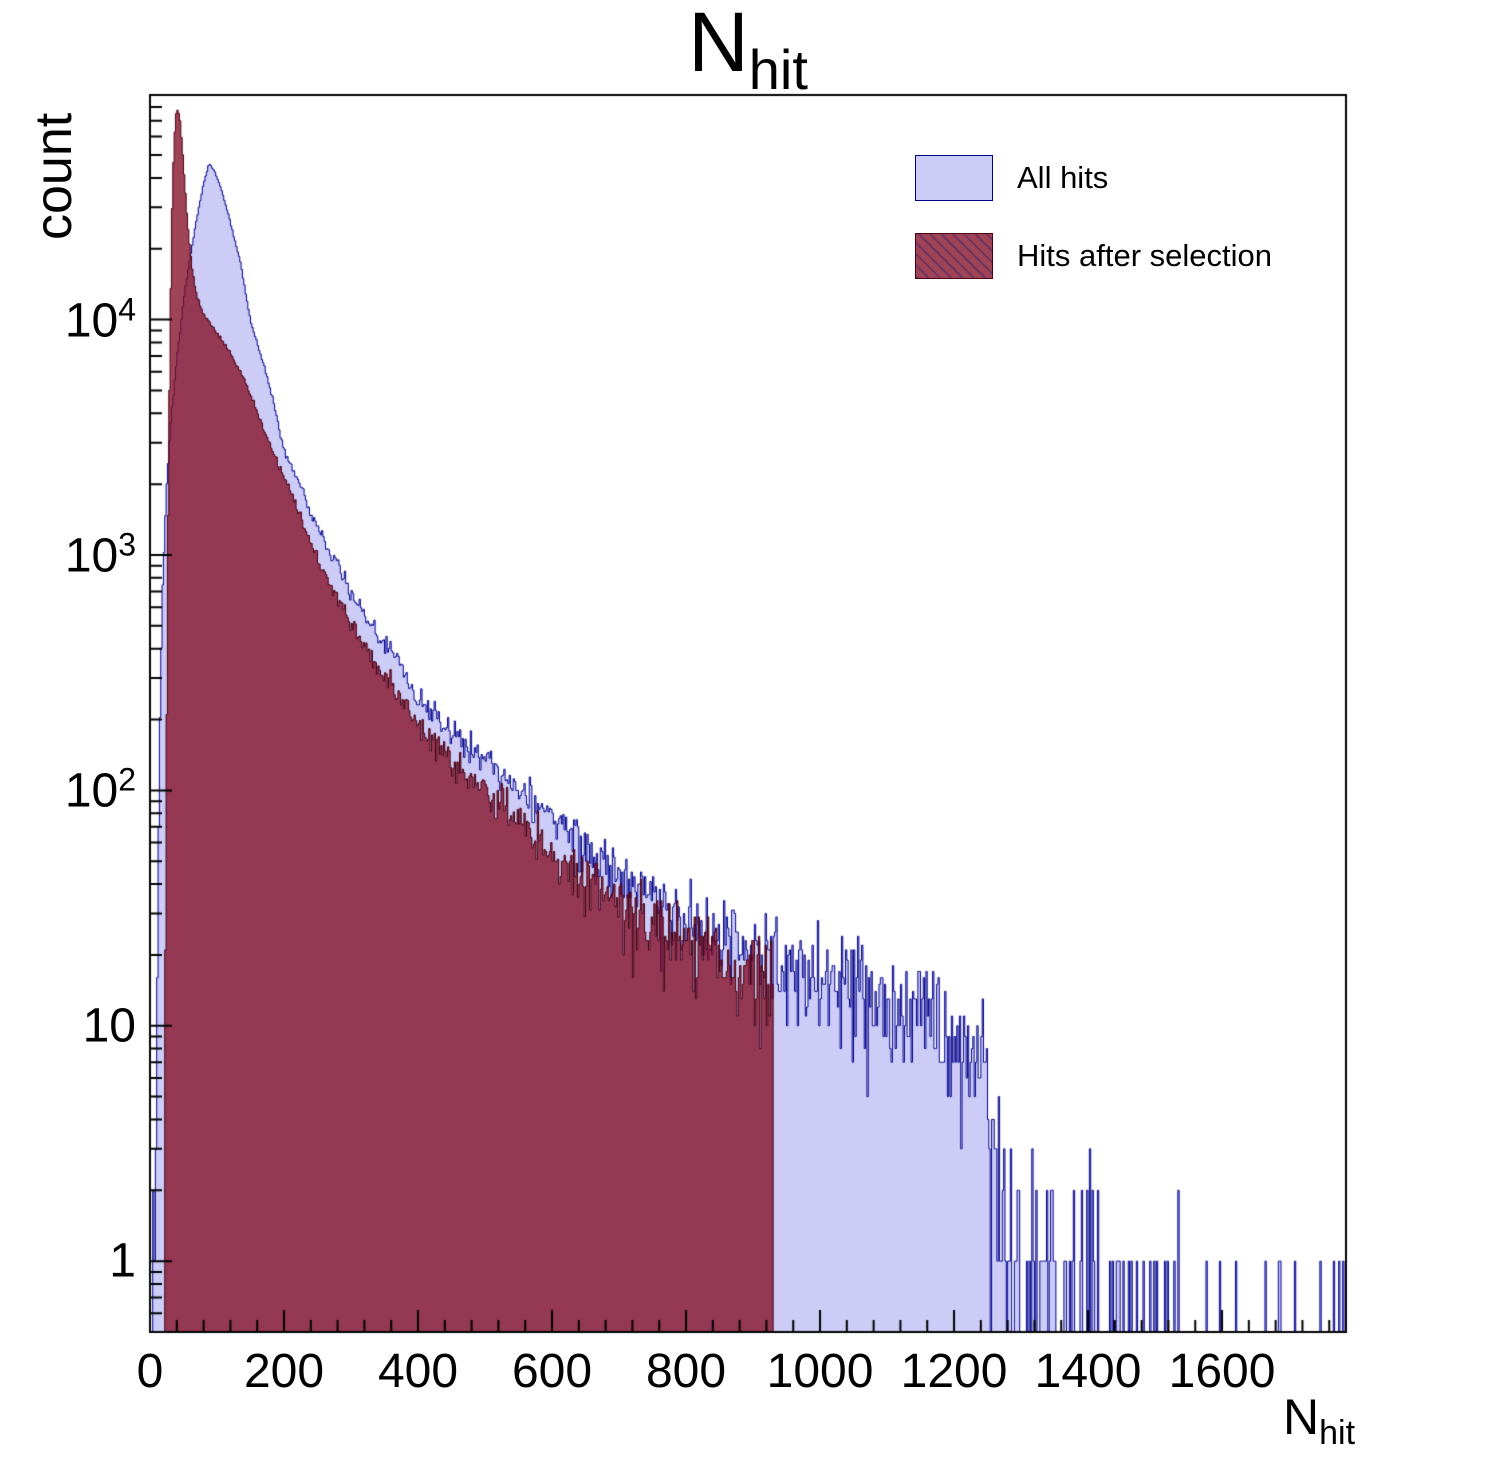 This screenshot has height=1472, width=1496. I want to click on x-tick-label: 800, so click(686, 1371).